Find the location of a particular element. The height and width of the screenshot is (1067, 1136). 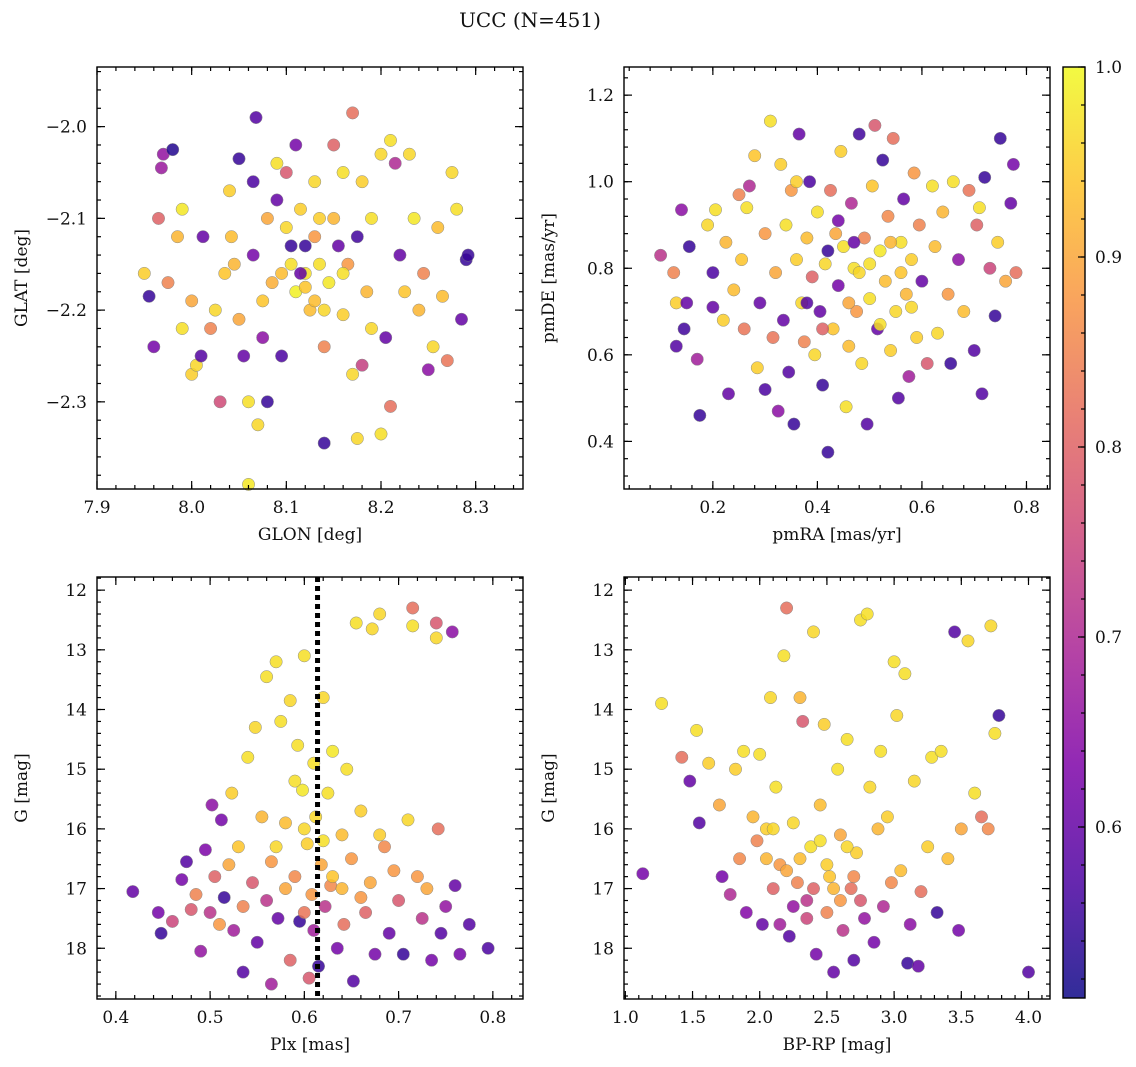

x-tick-label: 0.8 is located at coordinates (1026, 508).